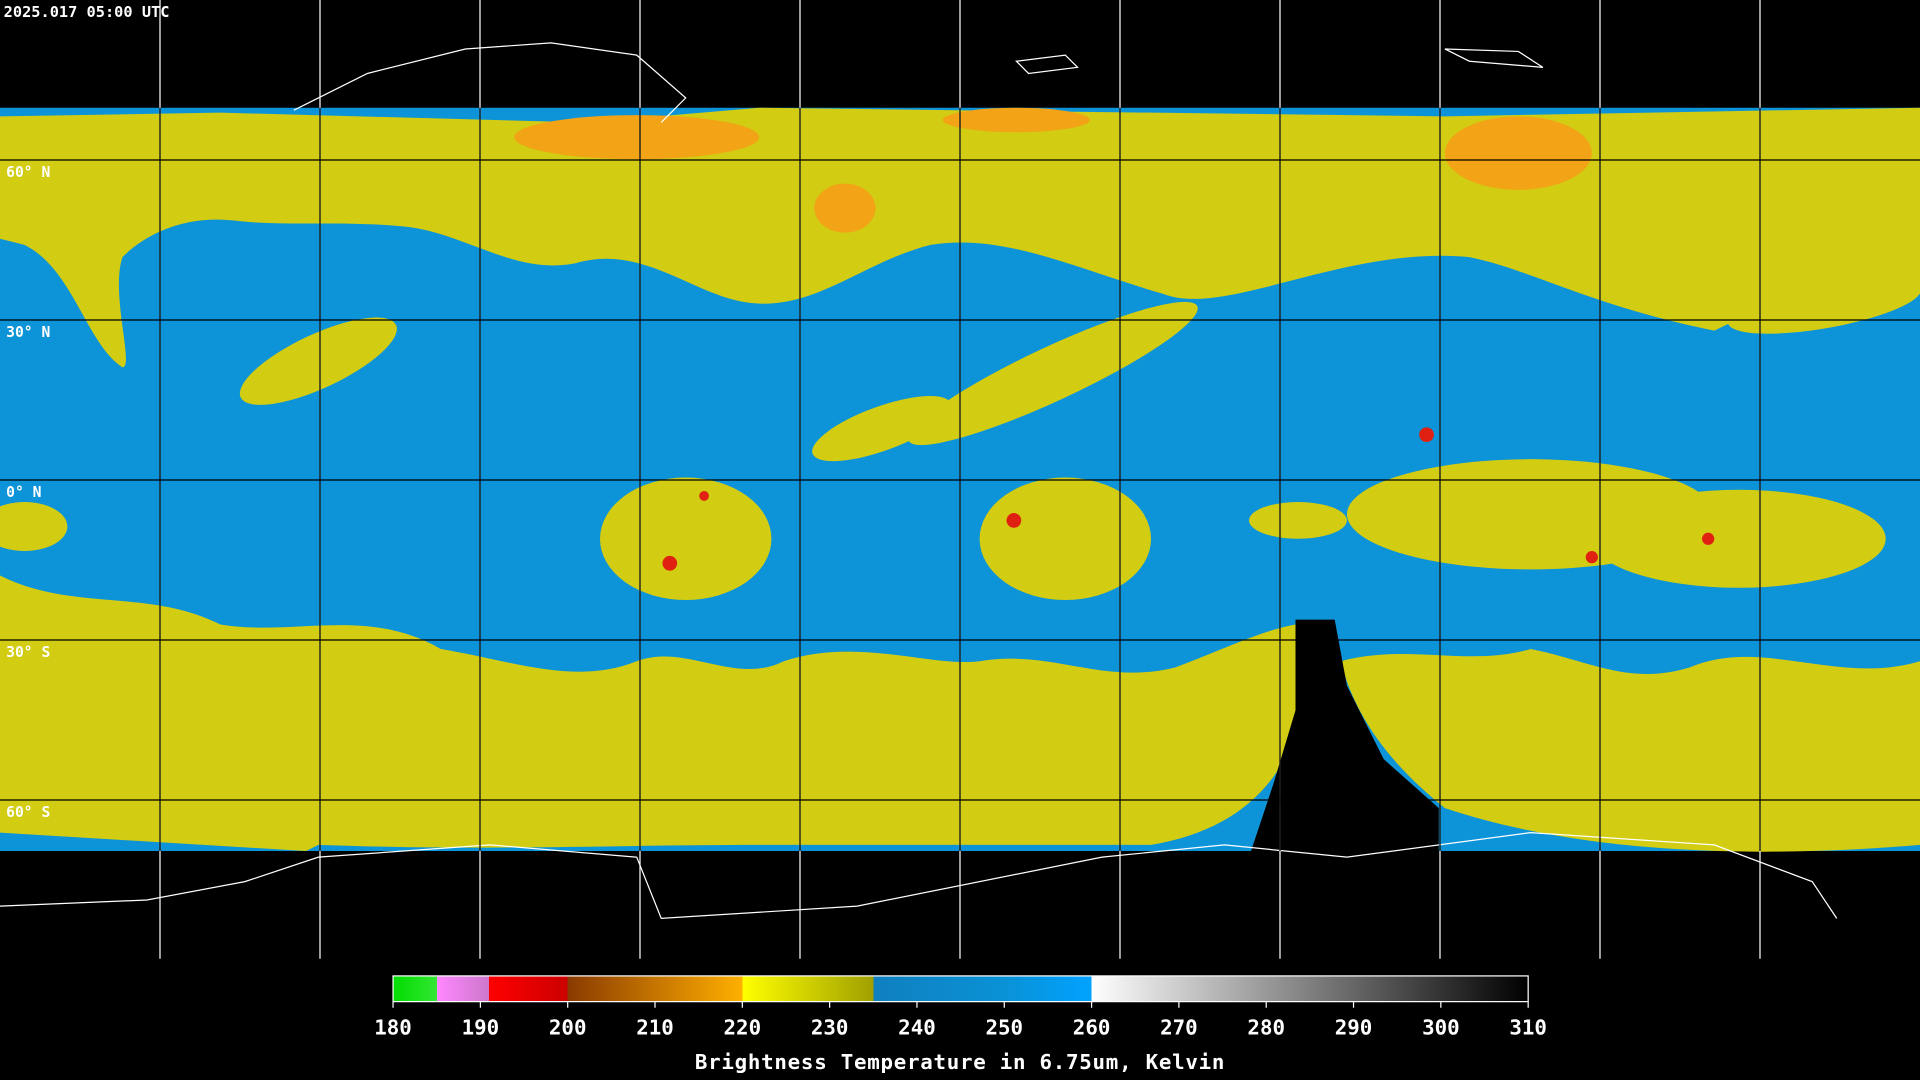 Image resolution: width=1920 pixels, height=1080 pixels. I want to click on colorbar-tick-label: 270, so click(1179, 1028).